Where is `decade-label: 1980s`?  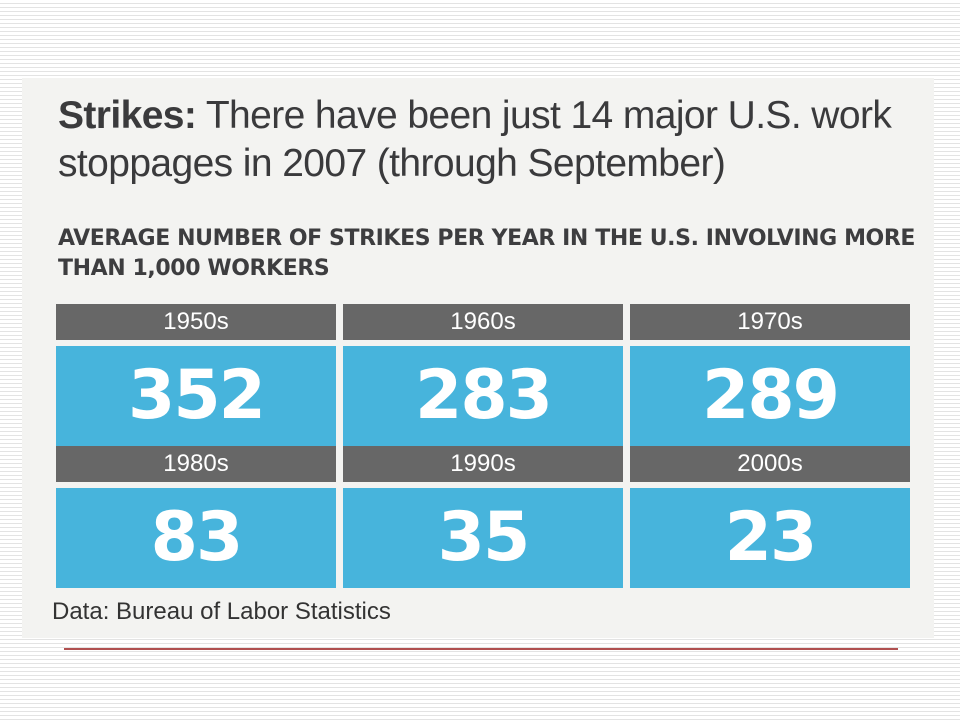 decade-label: 1980s is located at coordinates (196, 464).